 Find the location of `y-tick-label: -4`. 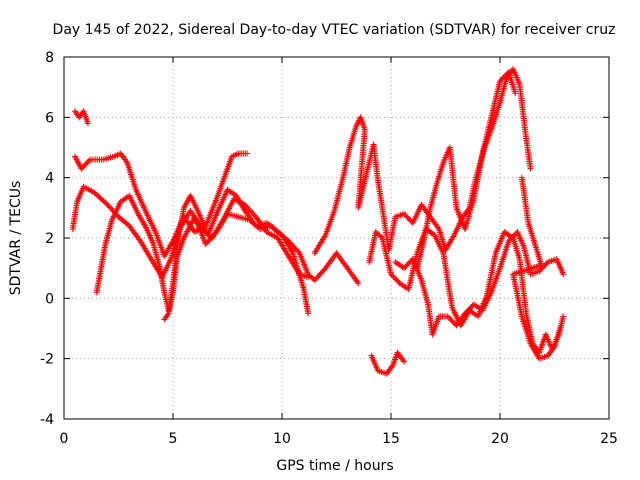

y-tick-label: -4 is located at coordinates (47, 420).